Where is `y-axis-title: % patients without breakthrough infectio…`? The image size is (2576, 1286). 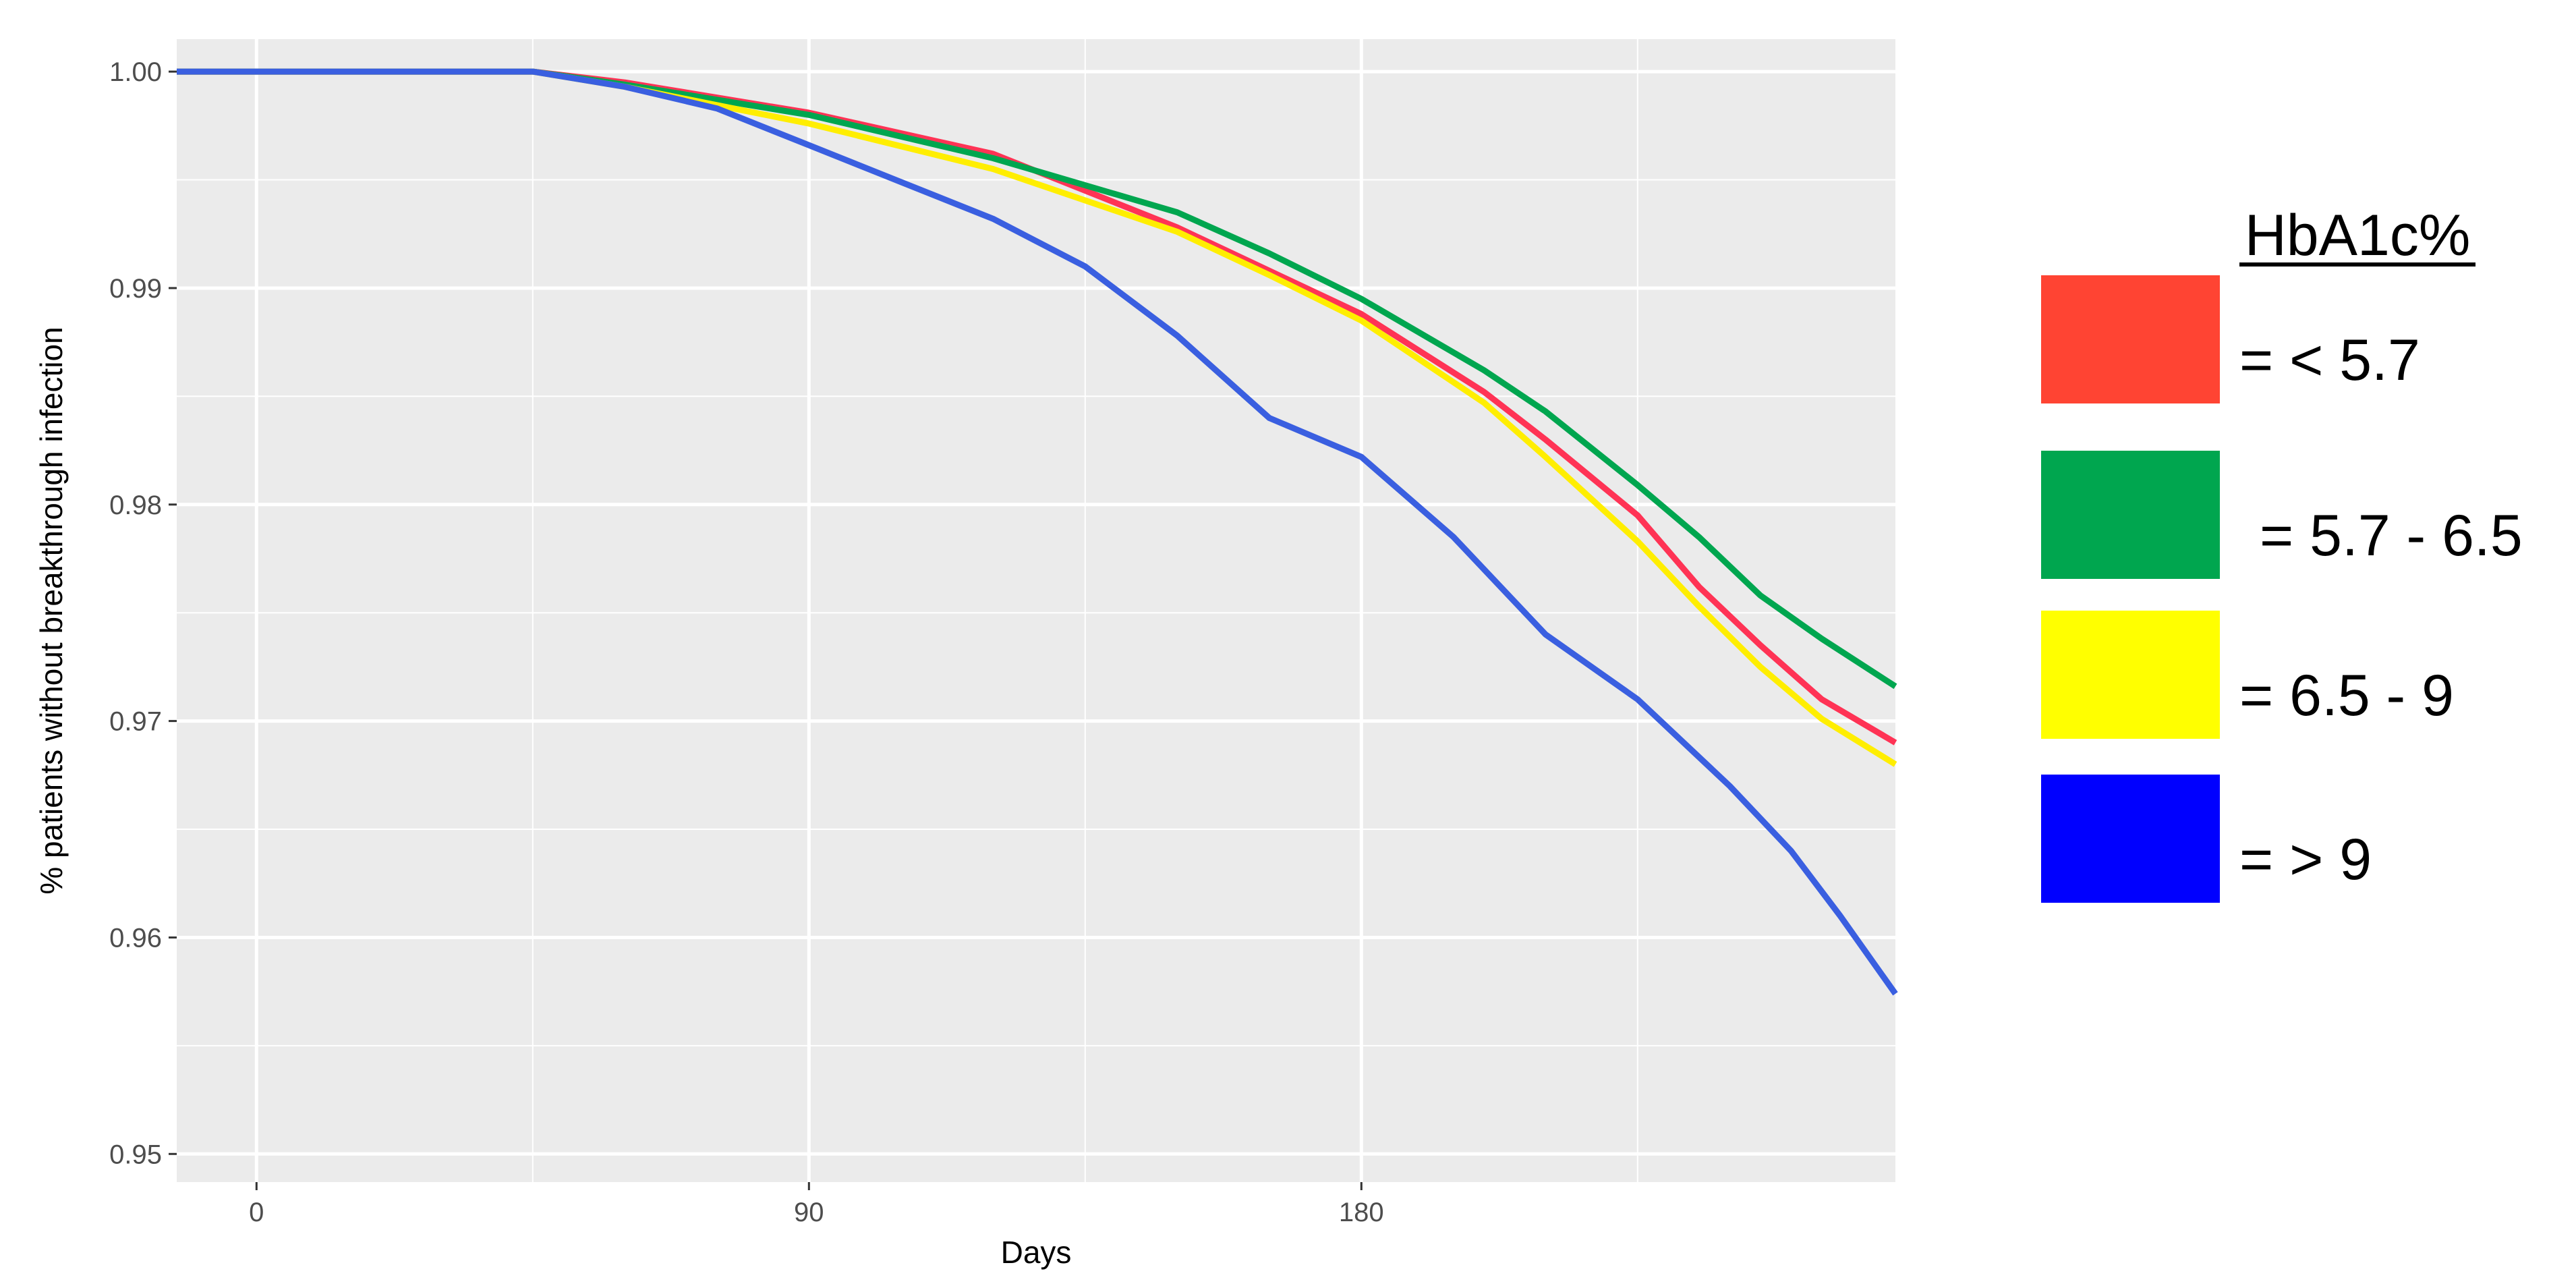
y-axis-title: % patients without breakthrough infectio… is located at coordinates (51, 610).